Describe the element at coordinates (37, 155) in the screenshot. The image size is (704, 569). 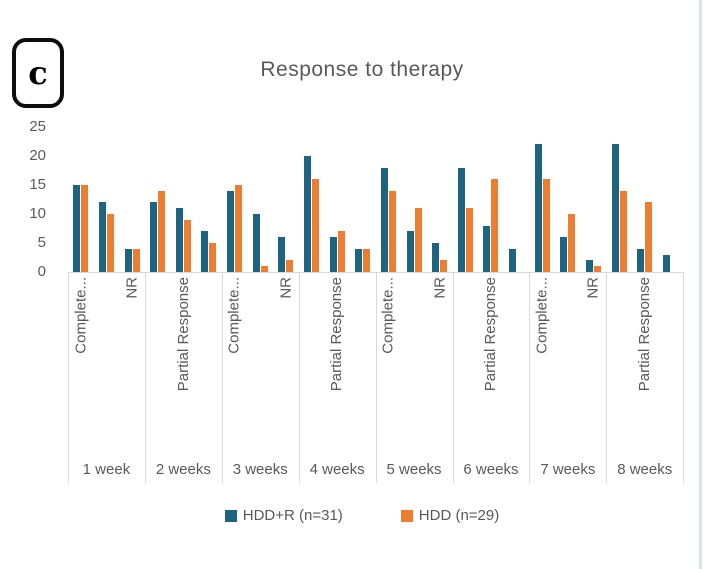
I see `y-tick-label: 20` at that location.